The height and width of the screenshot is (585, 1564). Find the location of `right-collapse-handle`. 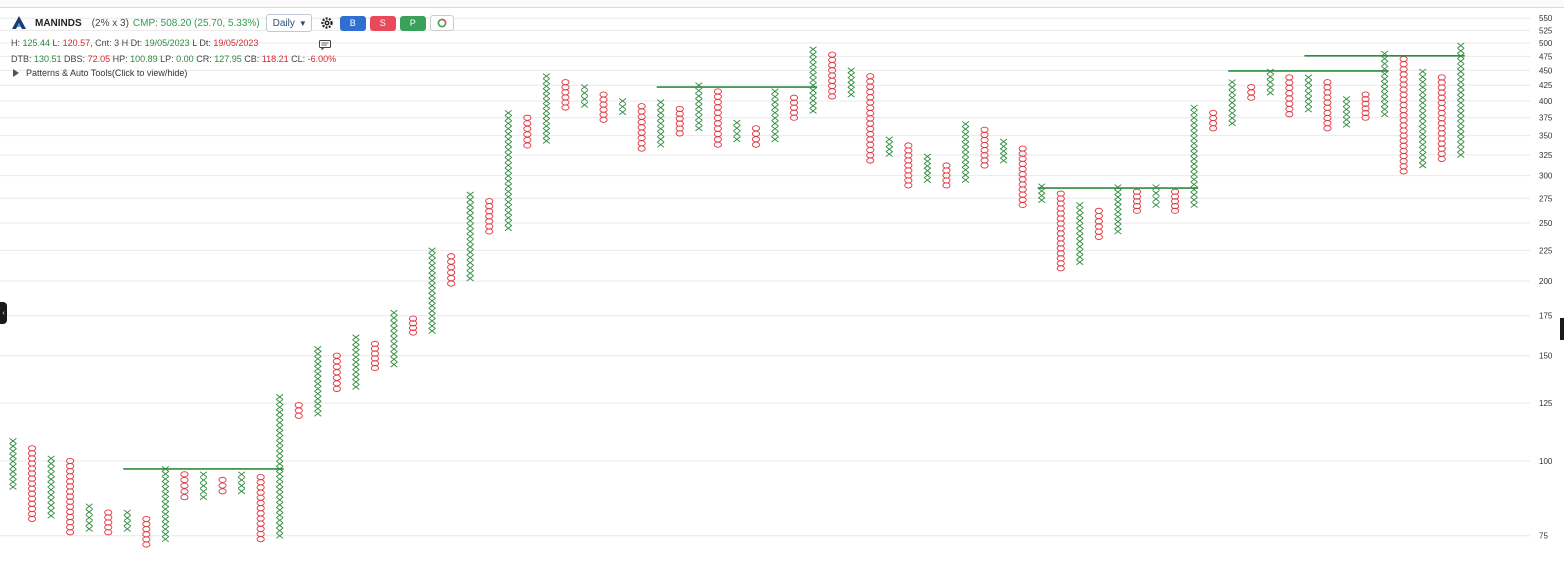

right-collapse-handle is located at coordinates (1562, 329).